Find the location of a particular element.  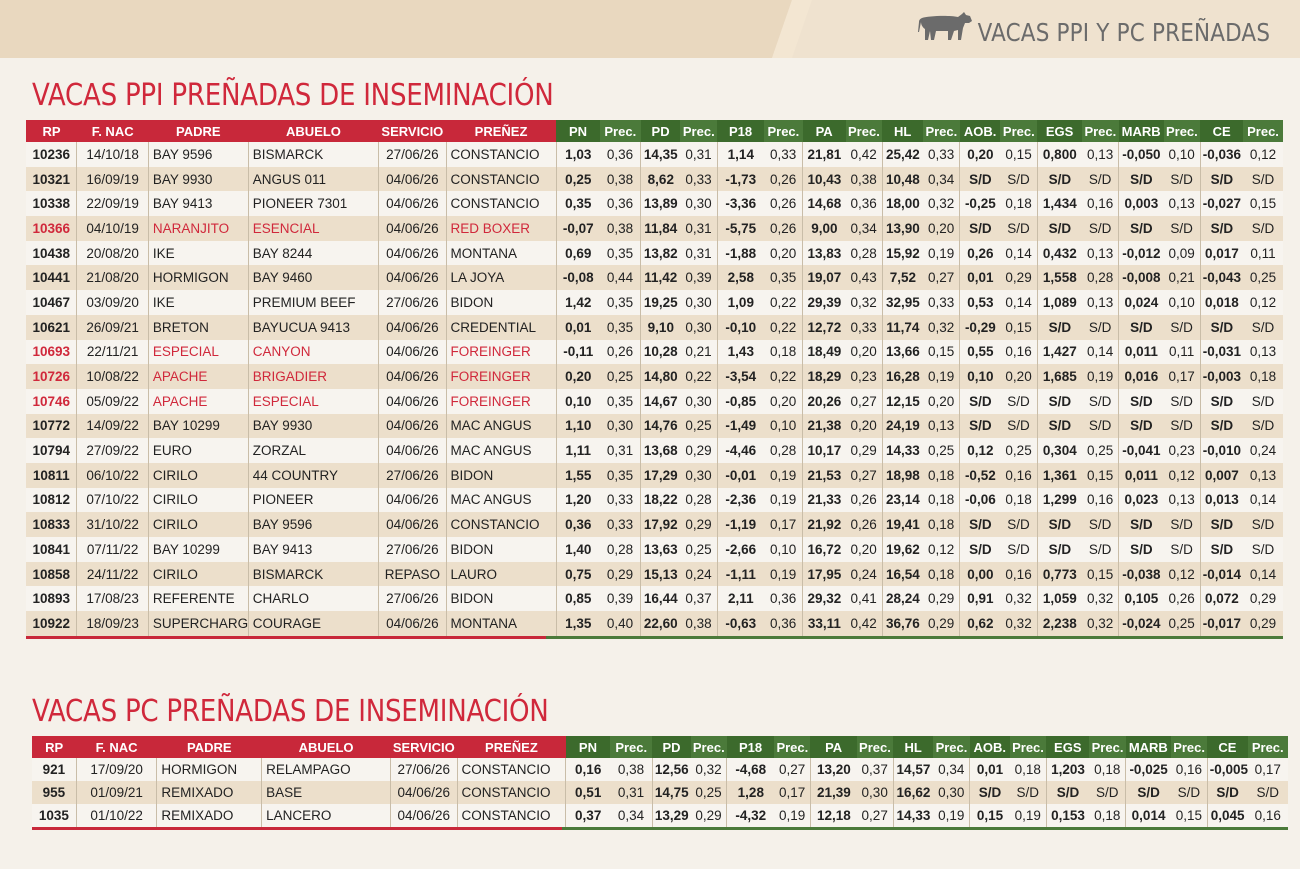

column-header: CE is located at coordinates (1222, 131).